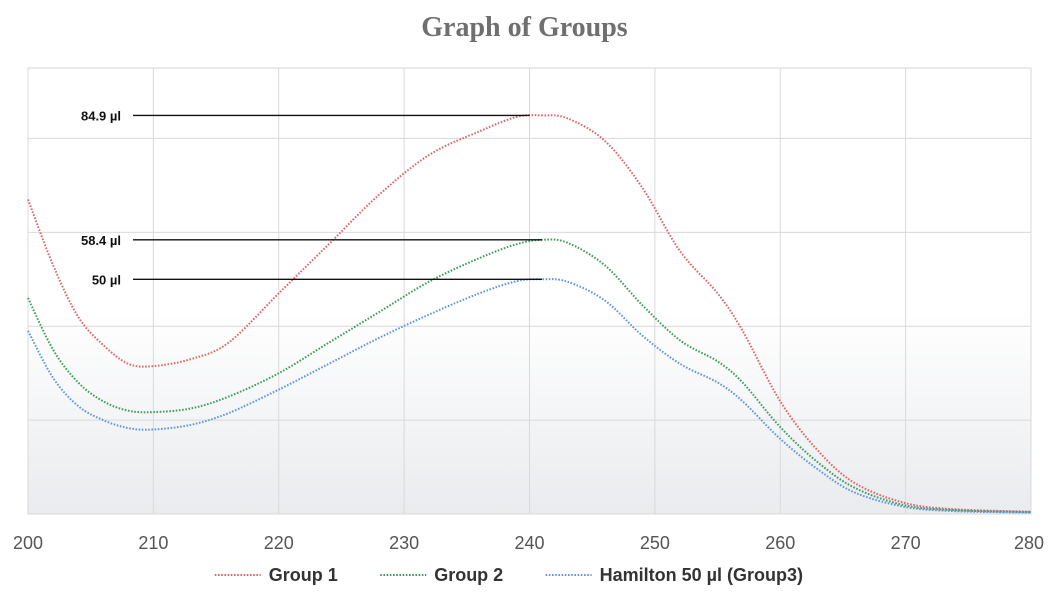  I want to click on x-tick-label: 210, so click(153, 543).